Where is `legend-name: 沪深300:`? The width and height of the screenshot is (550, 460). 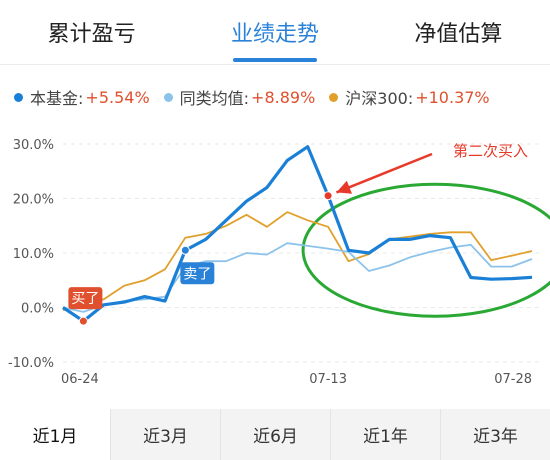
legend-name: 沪深300: is located at coordinates (379, 98).